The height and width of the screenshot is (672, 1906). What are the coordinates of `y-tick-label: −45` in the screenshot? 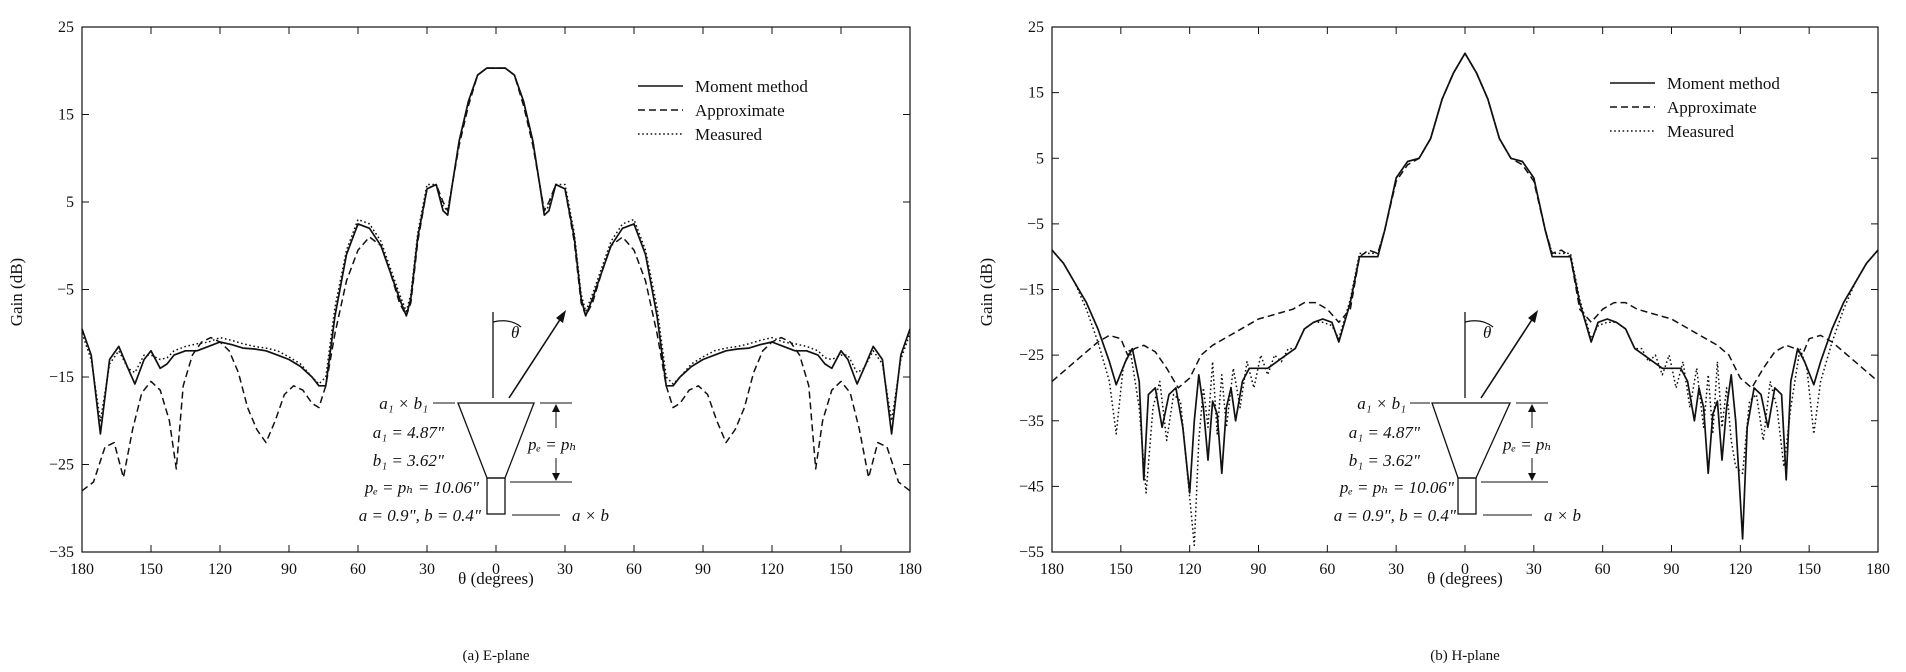 It's located at (1031, 486).